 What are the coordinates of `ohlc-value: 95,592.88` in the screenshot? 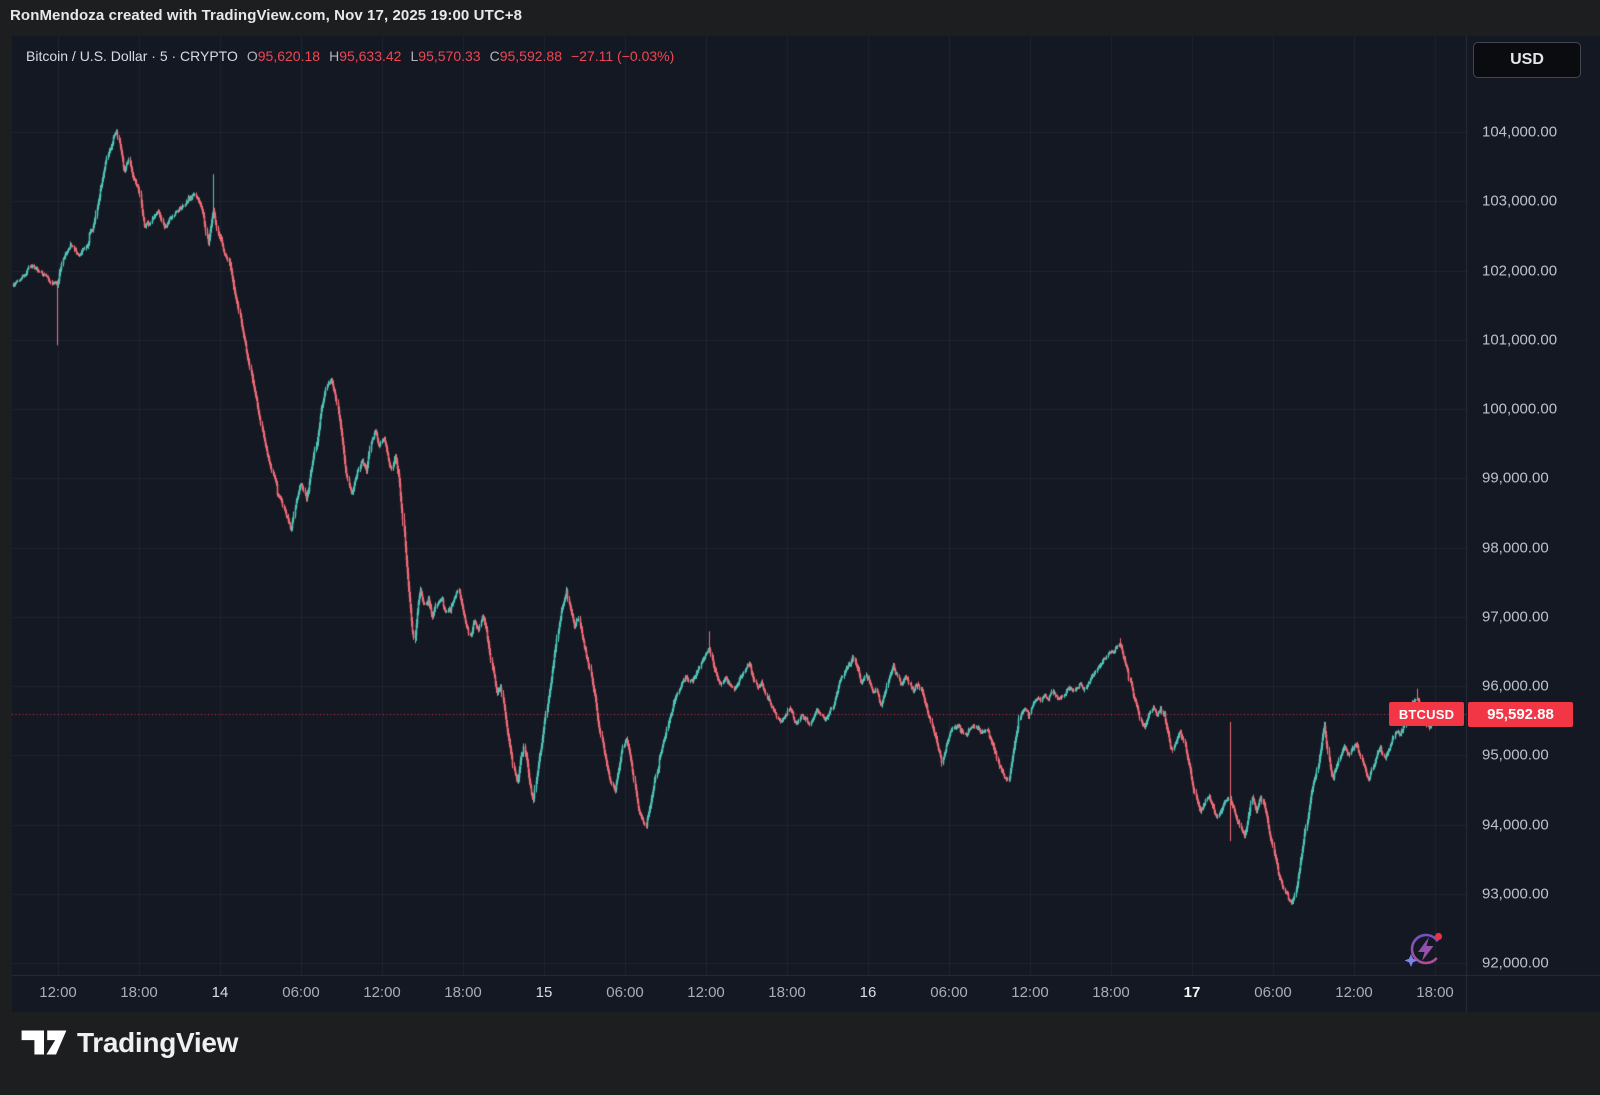 It's located at (530, 56).